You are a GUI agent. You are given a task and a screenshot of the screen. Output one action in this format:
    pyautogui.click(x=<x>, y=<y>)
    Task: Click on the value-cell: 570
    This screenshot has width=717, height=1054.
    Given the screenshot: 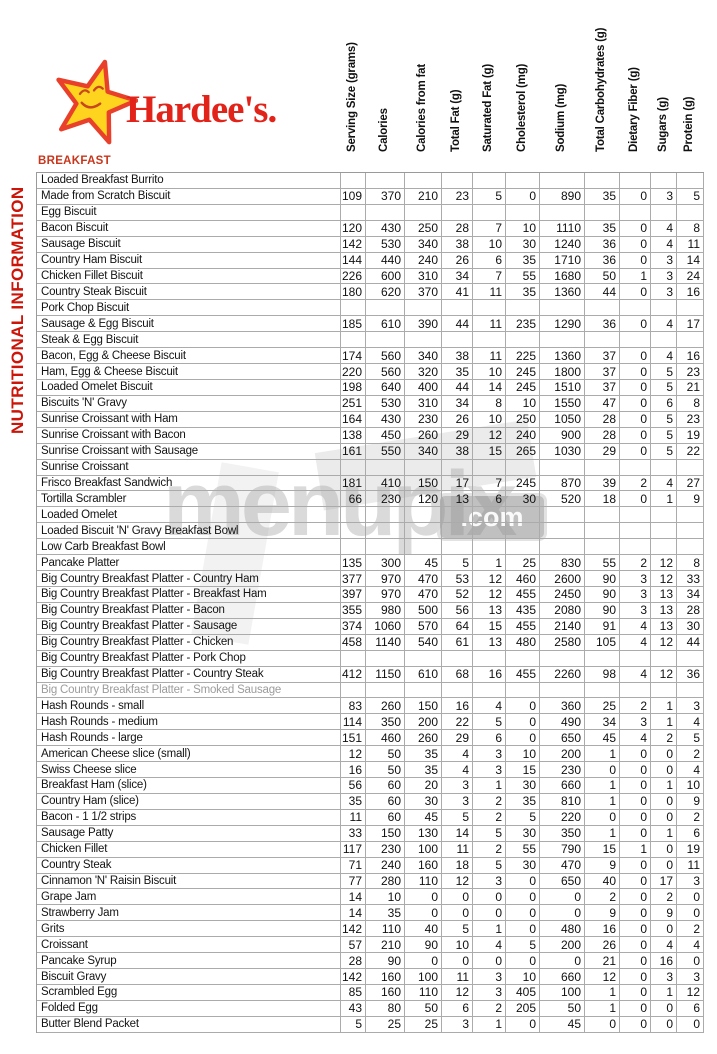 What is the action you would take?
    pyautogui.click(x=423, y=626)
    